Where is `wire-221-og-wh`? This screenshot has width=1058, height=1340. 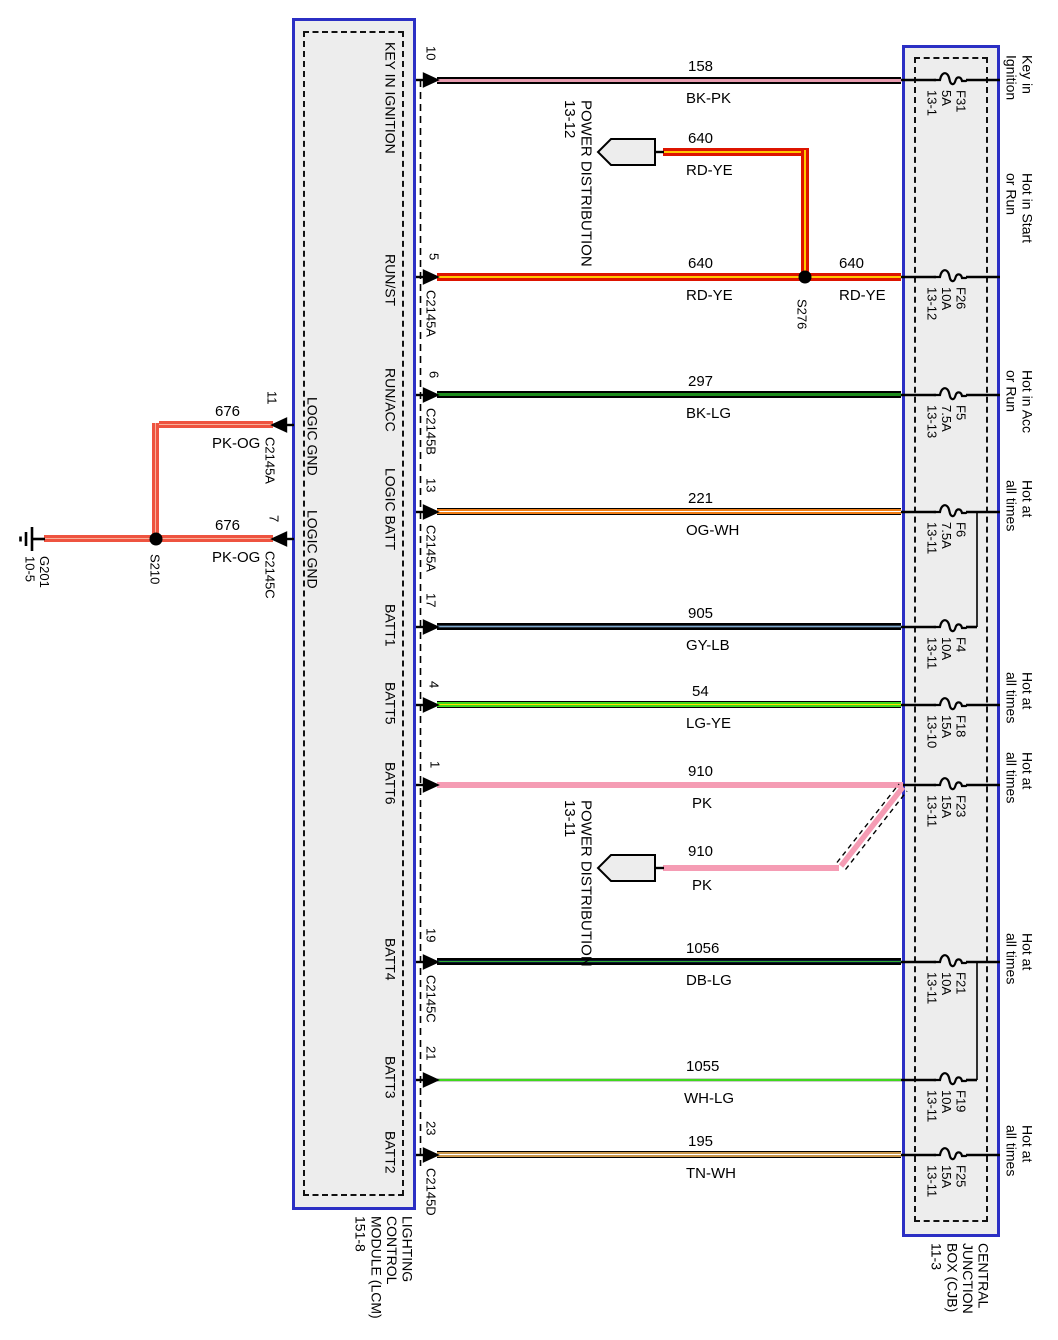 wire-221-og-wh is located at coordinates (669, 511).